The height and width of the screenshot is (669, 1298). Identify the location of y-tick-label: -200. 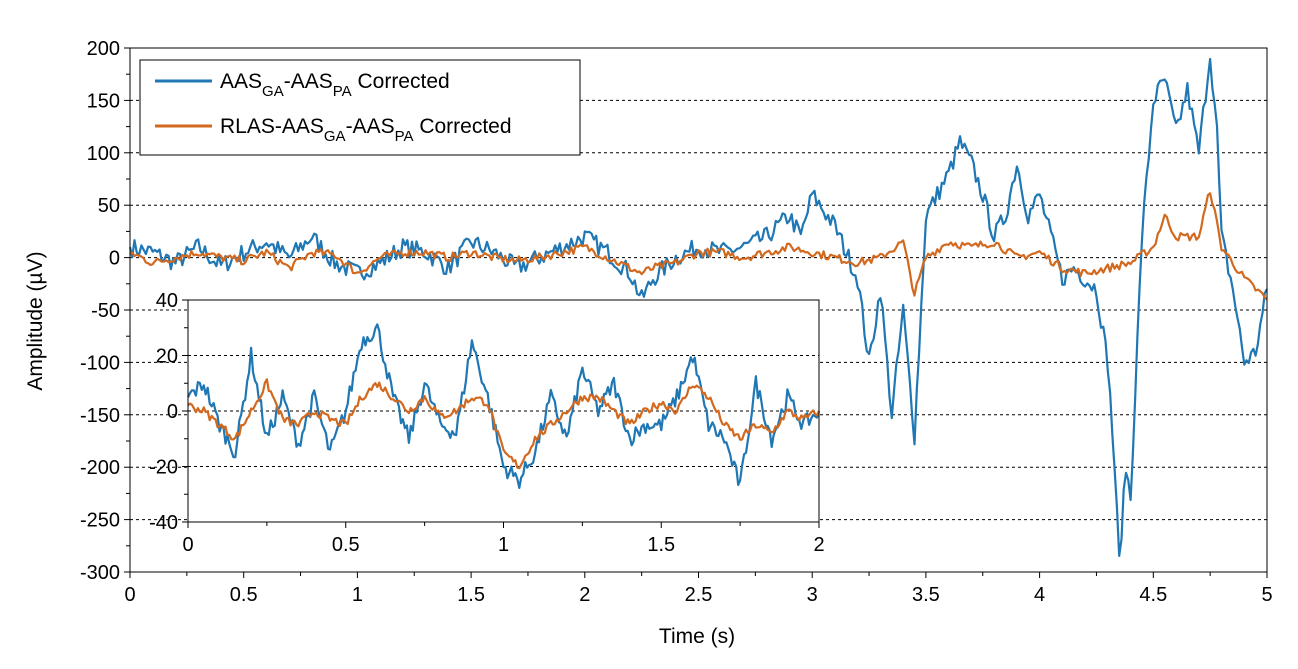
(100, 468).